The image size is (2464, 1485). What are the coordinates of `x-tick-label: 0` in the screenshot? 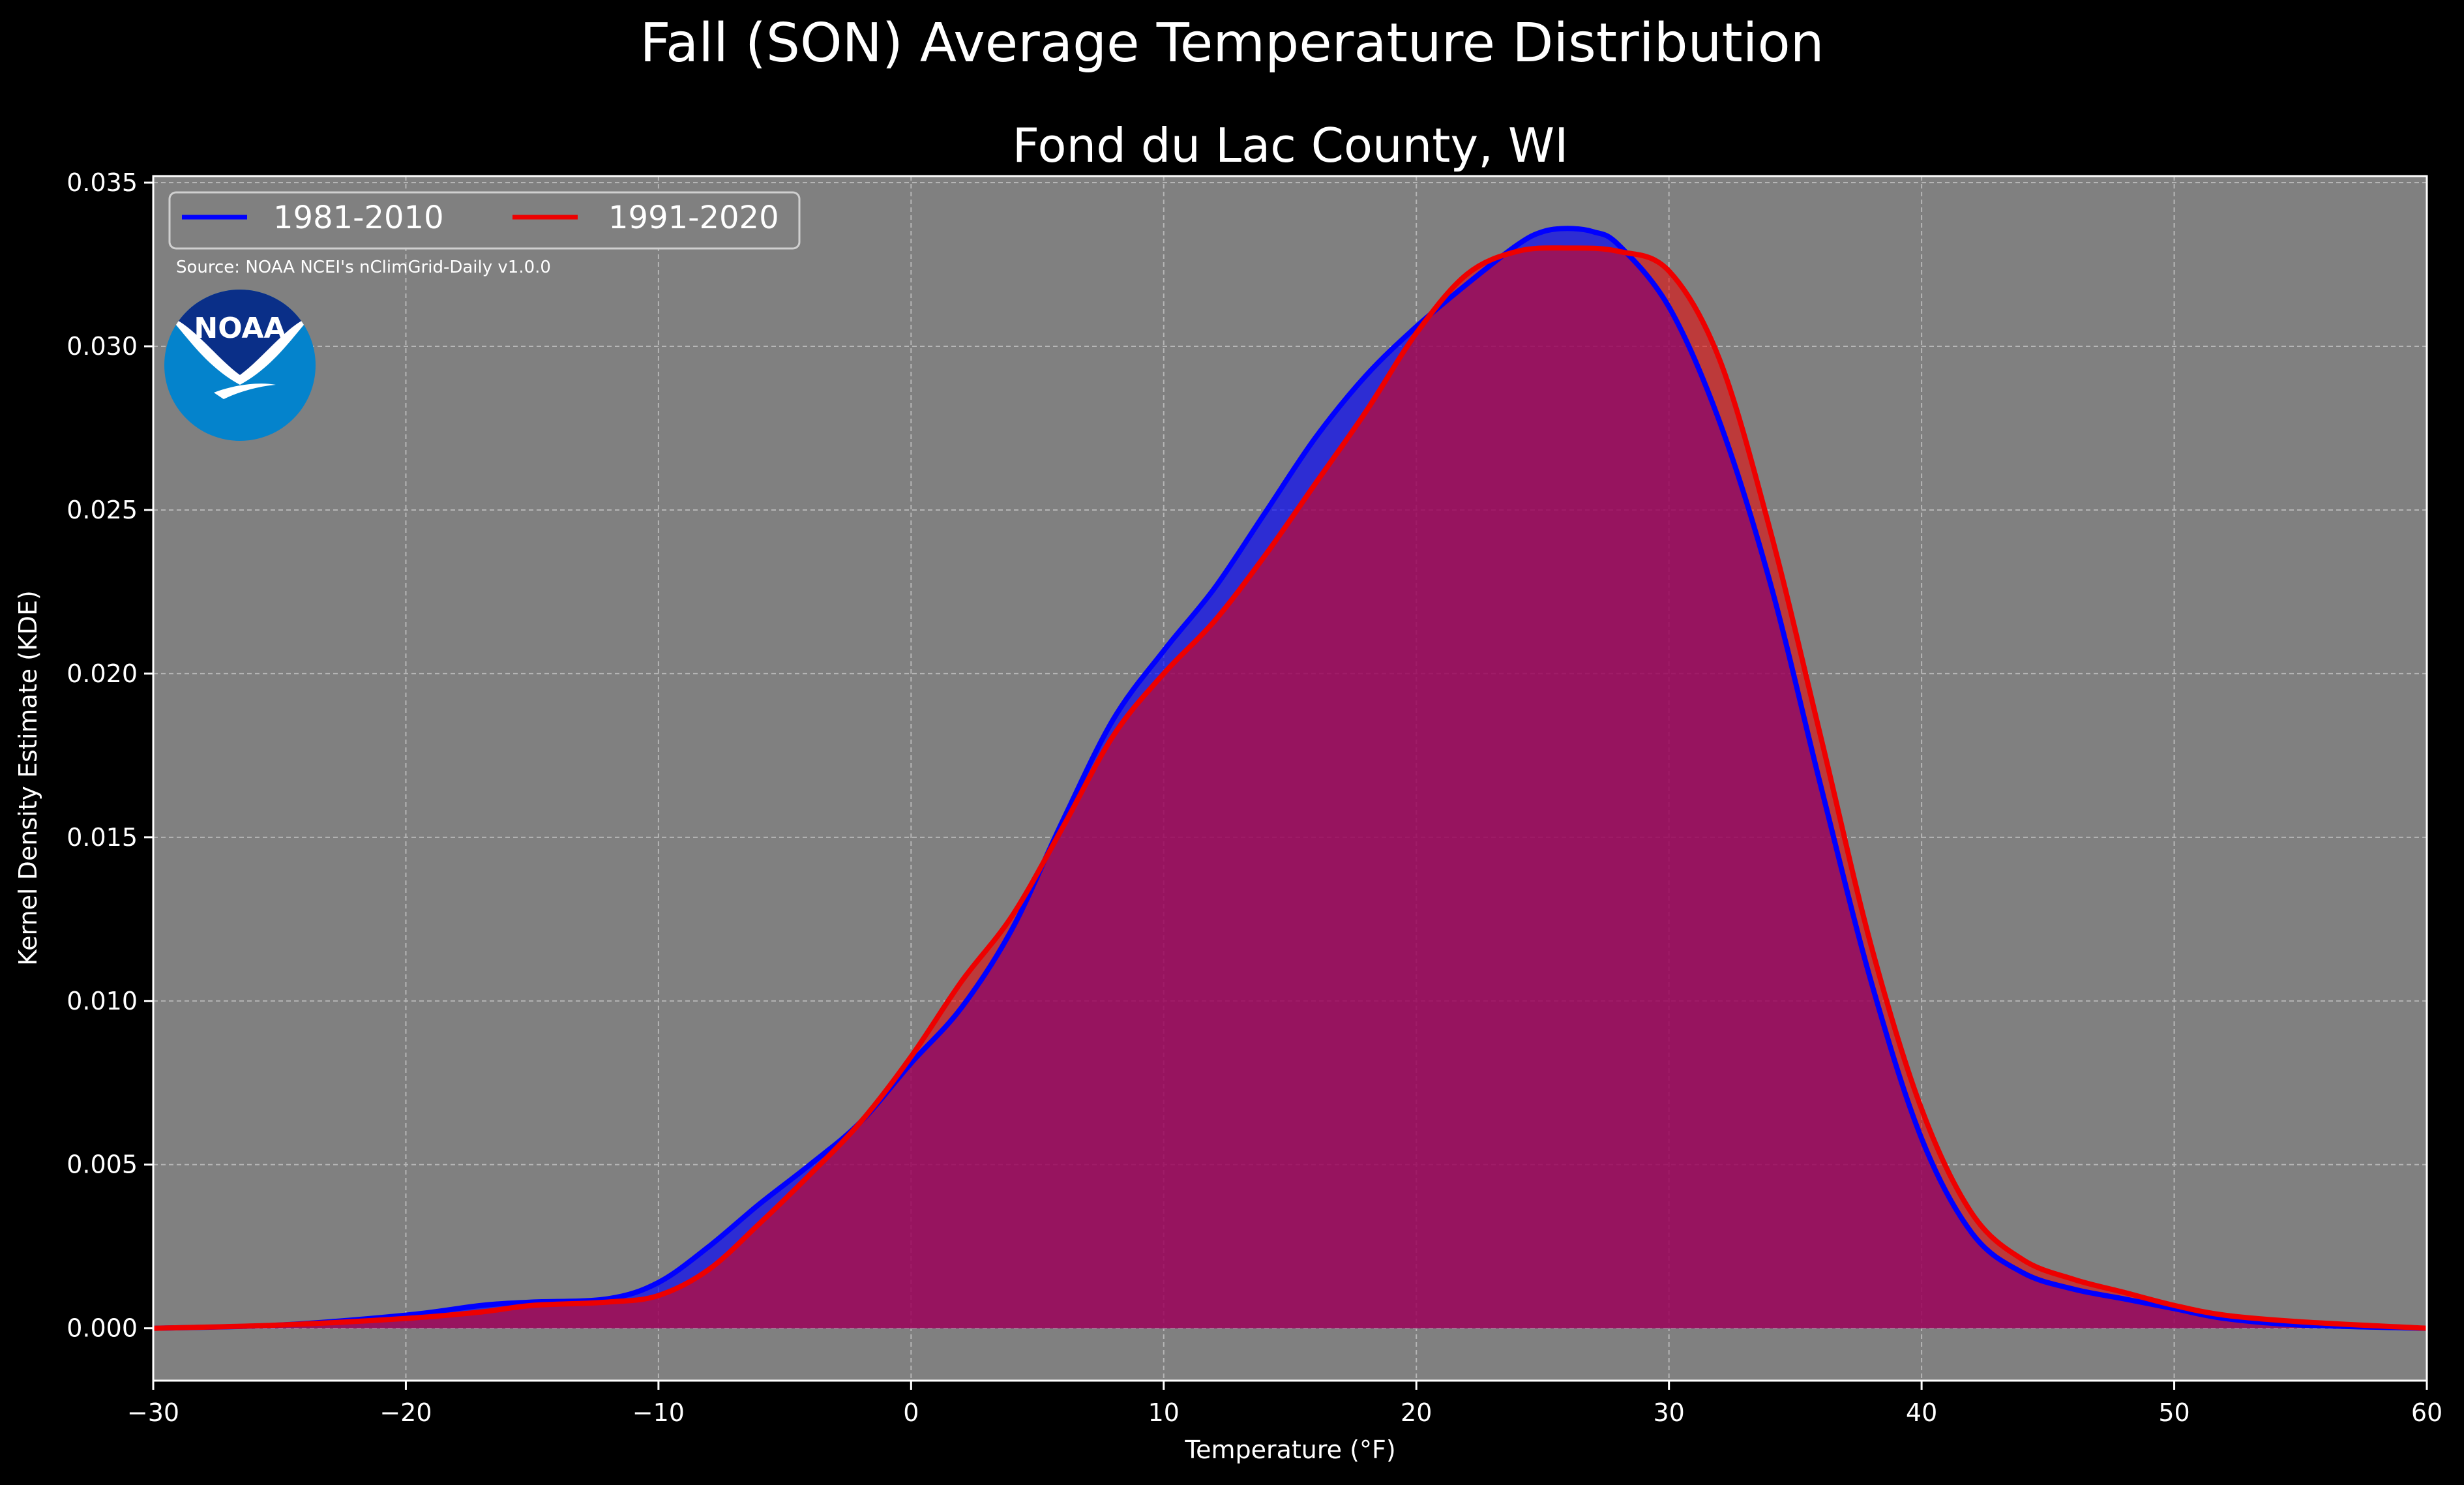 It's located at (911, 1413).